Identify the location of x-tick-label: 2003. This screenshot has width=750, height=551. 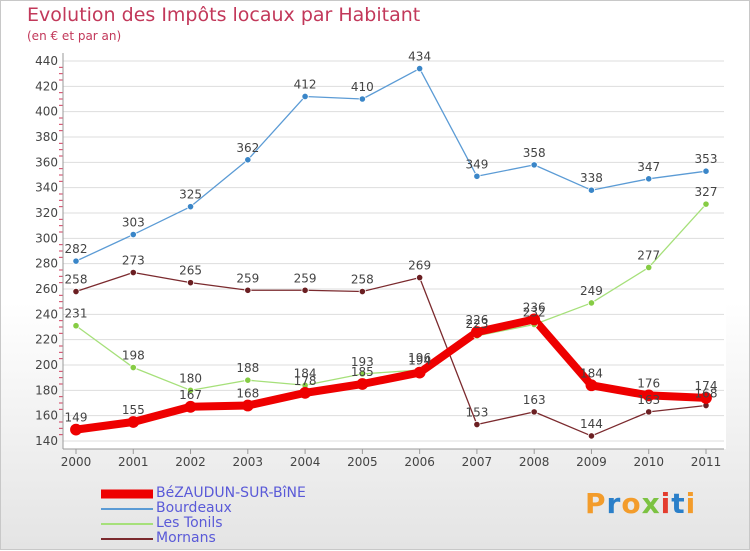
(248, 462).